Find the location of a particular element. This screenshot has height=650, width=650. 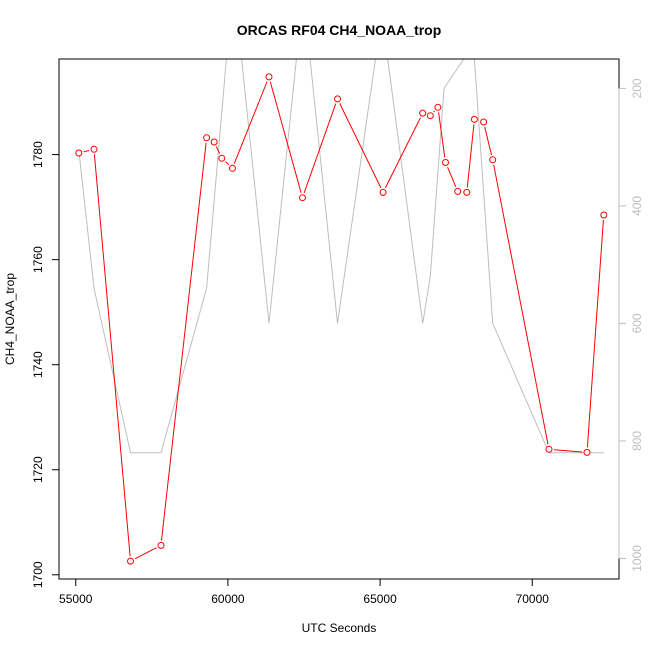

x-tick-label: 60000 is located at coordinates (228, 599).